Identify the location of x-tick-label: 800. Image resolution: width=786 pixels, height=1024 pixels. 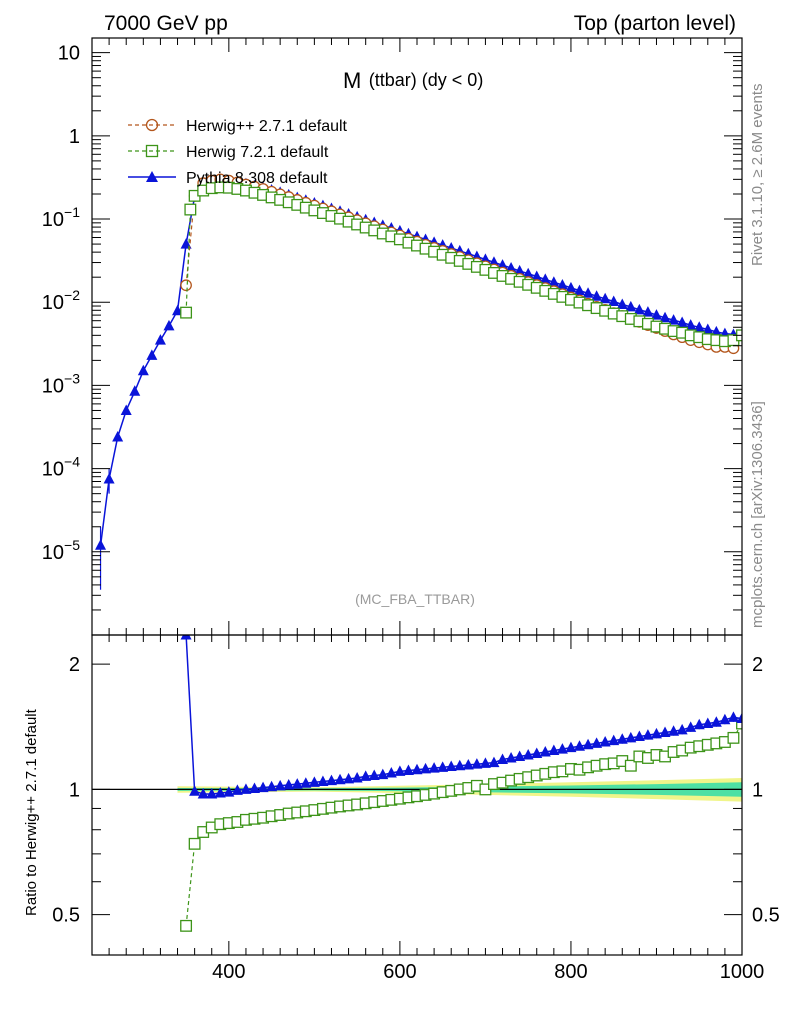
(570, 972).